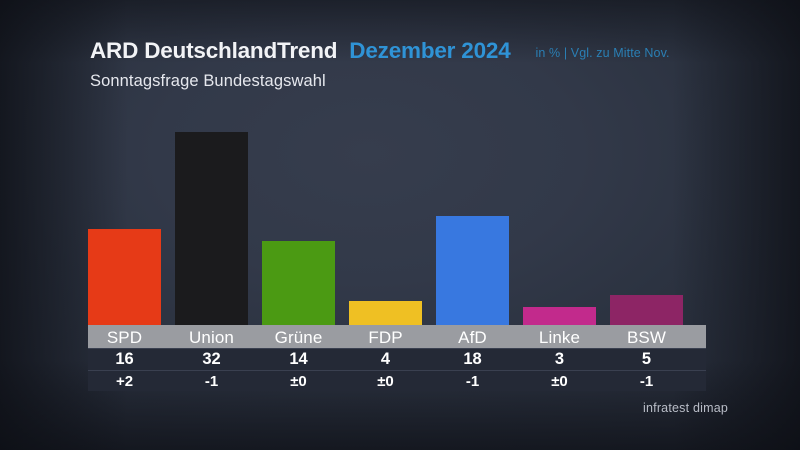 This screenshot has height=450, width=800. I want to click on party-value-cell: 5, so click(646, 359).